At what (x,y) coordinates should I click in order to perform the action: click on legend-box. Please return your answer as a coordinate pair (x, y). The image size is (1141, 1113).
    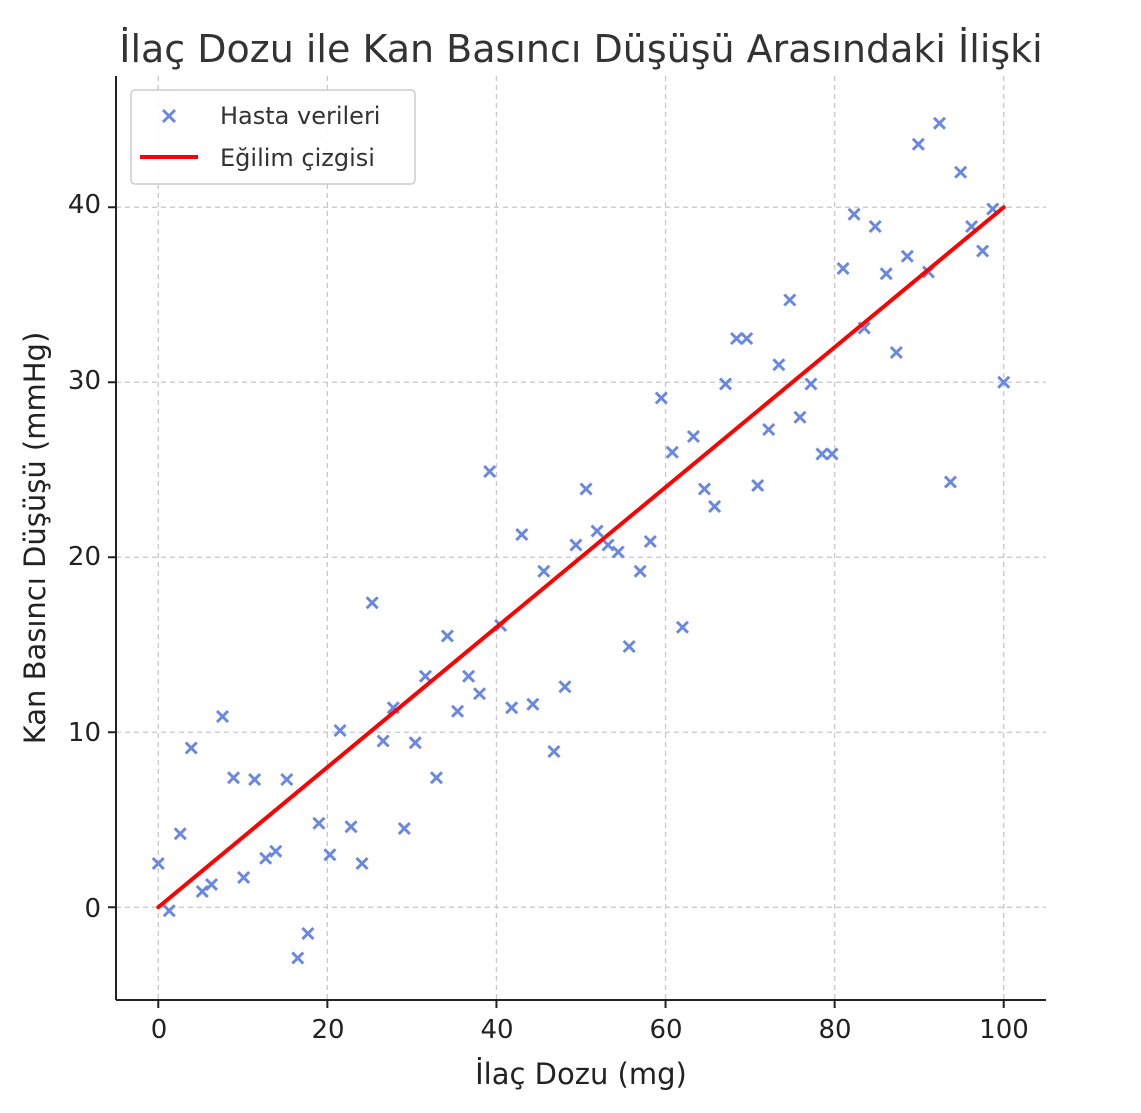
    Looking at the image, I should click on (273, 137).